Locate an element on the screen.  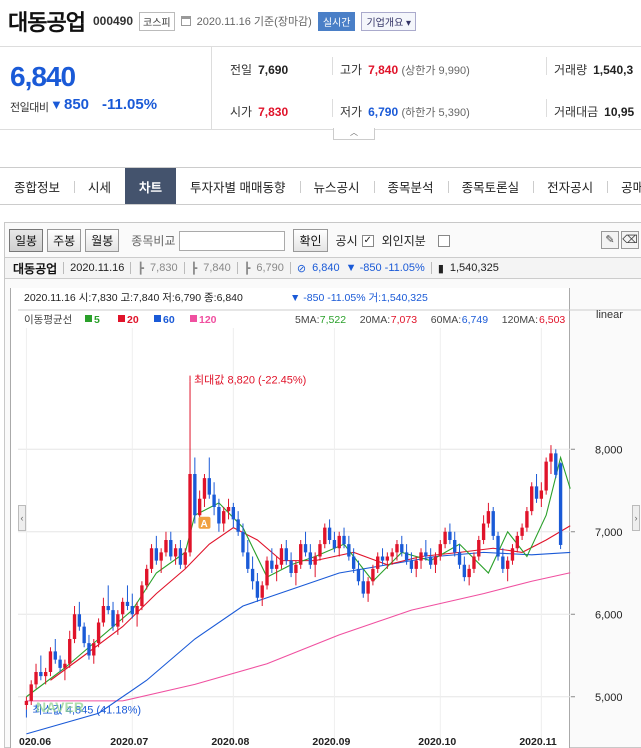
tab-news: 뉴스공시 is located at coordinates (336, 186).